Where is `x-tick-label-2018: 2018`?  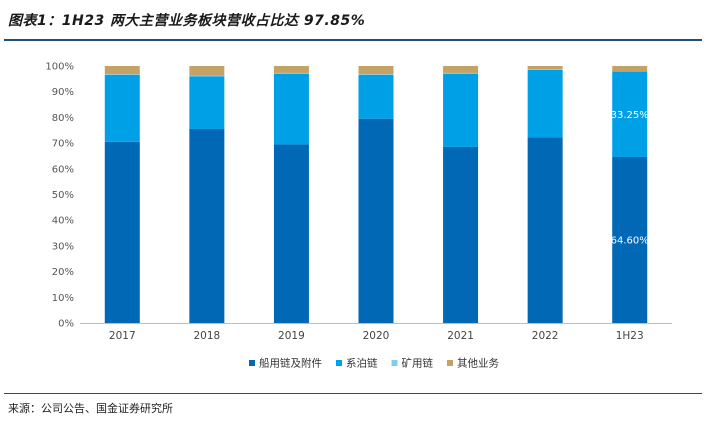
x-tick-label-2018: 2018 is located at coordinates (206, 336).